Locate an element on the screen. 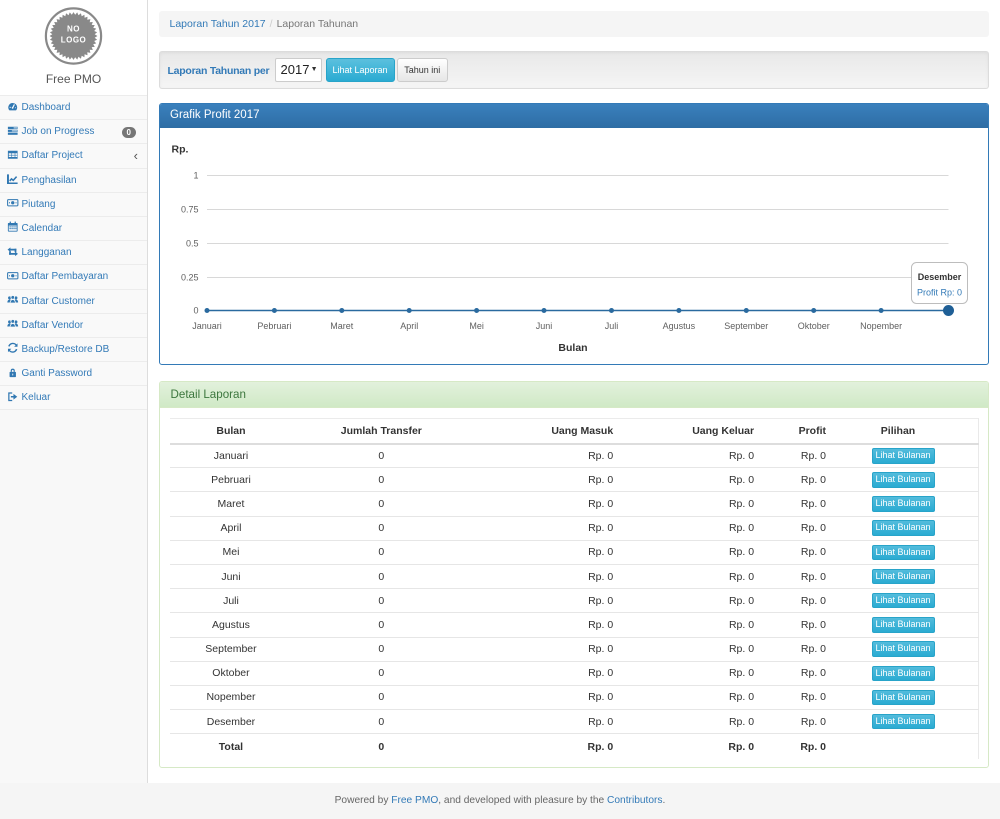  svg-text: 0.25 is located at coordinates (189, 277).